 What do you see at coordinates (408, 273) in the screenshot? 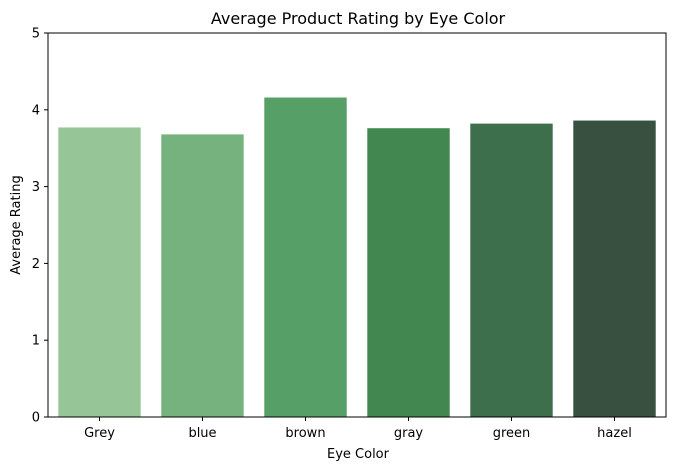
I see `bar-gray` at bounding box center [408, 273].